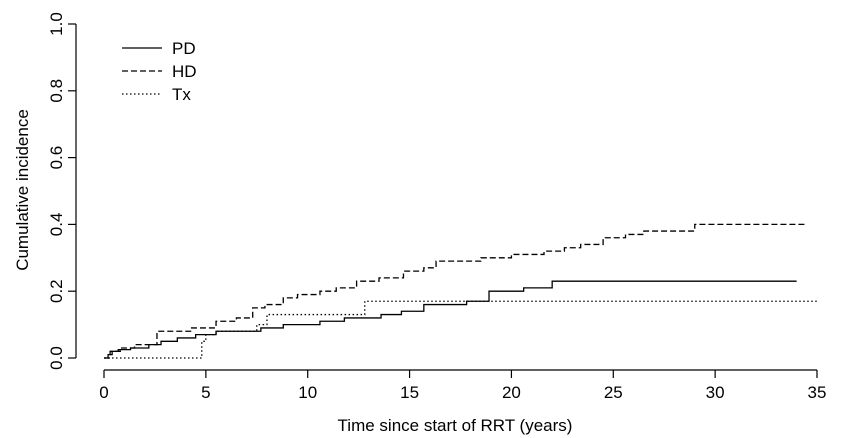 The height and width of the screenshot is (438, 849). Describe the element at coordinates (511, 392) in the screenshot. I see `x-tick-label: 20` at that location.